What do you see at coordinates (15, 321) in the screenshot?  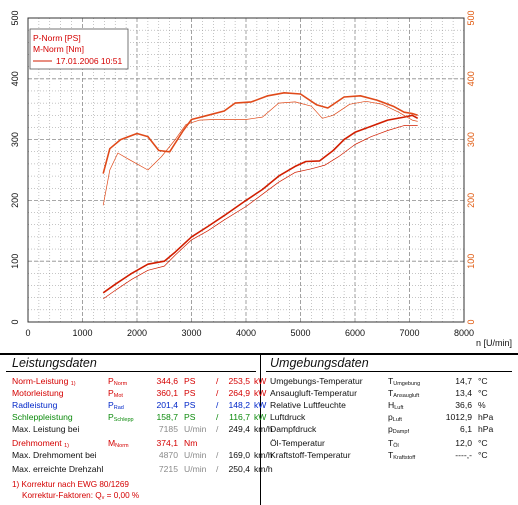 I see `left-y-tick-label: 0` at bounding box center [15, 321].